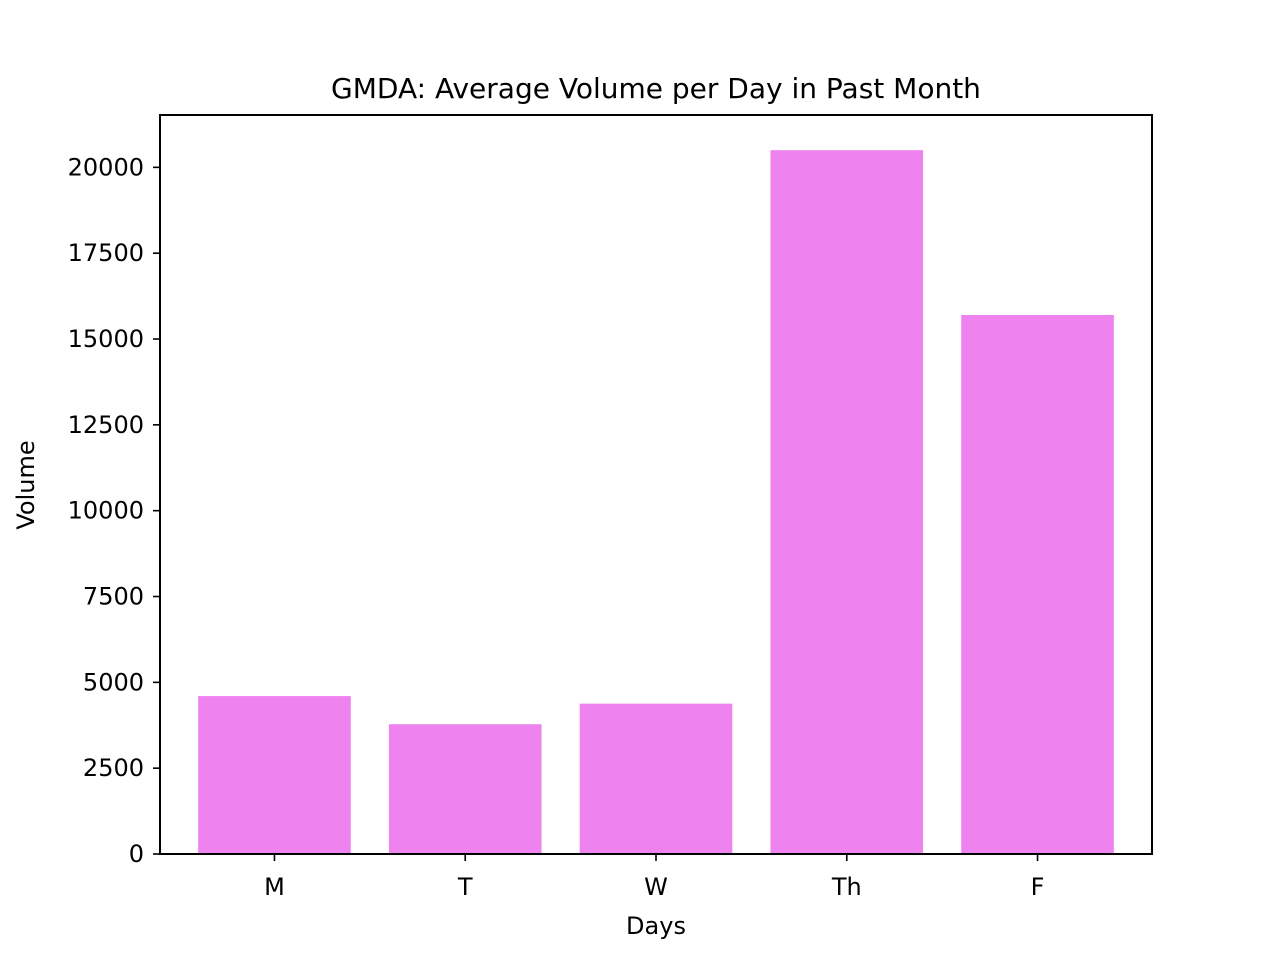 Image resolution: width=1280 pixels, height=960 pixels. I want to click on y-tick-label: 17500, so click(106, 253).